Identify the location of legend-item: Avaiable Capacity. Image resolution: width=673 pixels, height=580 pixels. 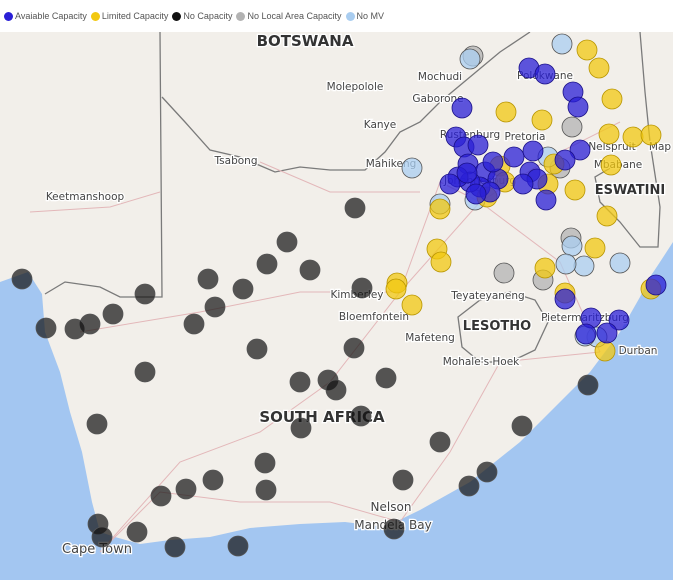
(45, 16).